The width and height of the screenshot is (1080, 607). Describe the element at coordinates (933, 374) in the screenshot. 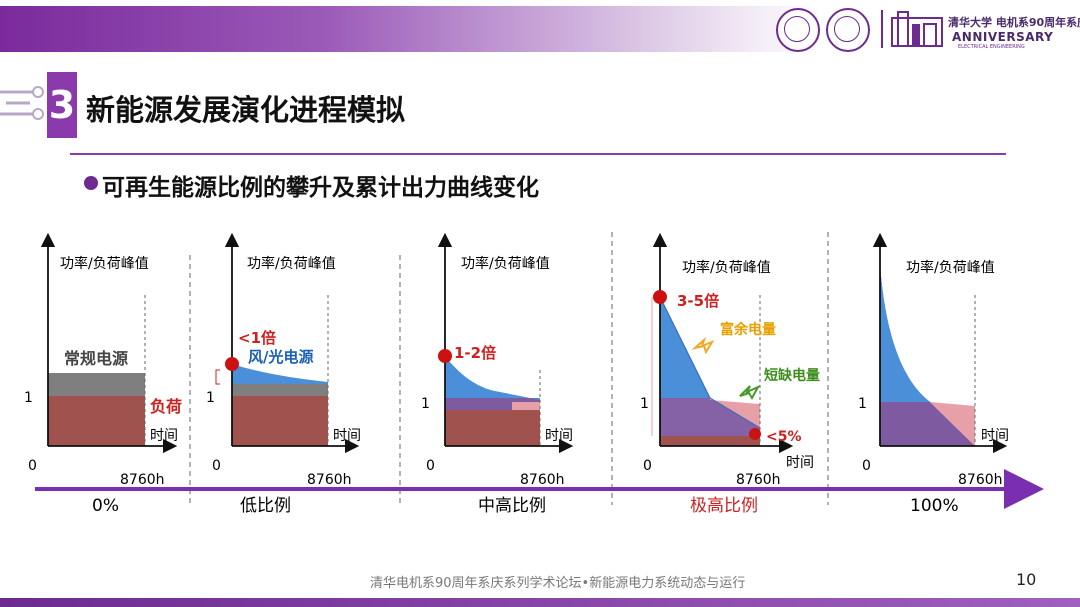

I see `panel-100-percent: 功率/负荷峰值 时间 1 0 8760h 100%` at that location.